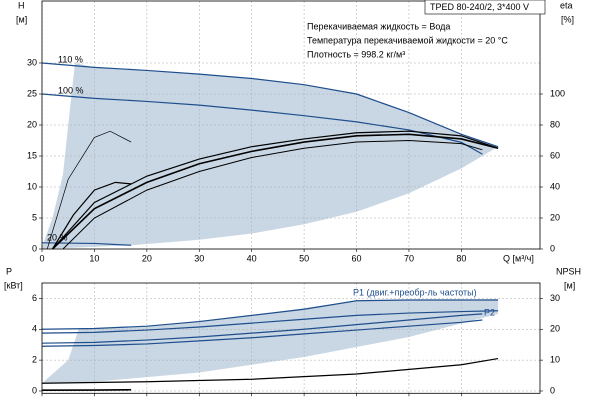 This screenshot has height=400, width=600. What do you see at coordinates (489, 312) in the screenshot?
I see `series-label: P2` at bounding box center [489, 312].